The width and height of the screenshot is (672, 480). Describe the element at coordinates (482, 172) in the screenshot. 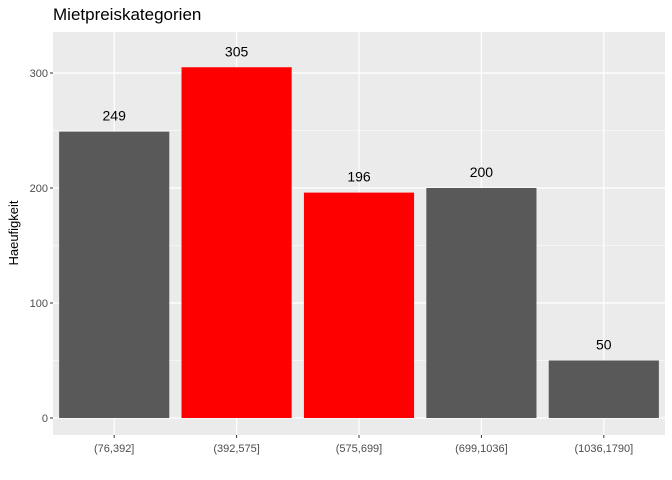

I see `bar-value-label: 200` at that location.